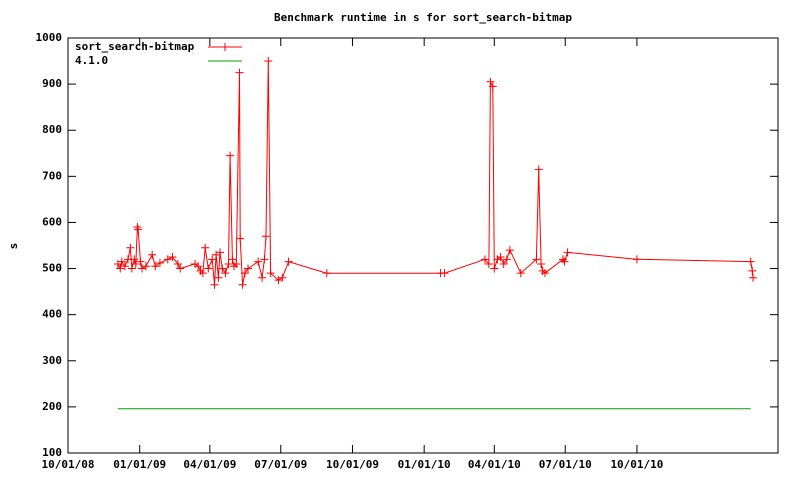  Describe the element at coordinates (280, 464) in the screenshot. I see `x-tick-label: 07/01/09` at that location.